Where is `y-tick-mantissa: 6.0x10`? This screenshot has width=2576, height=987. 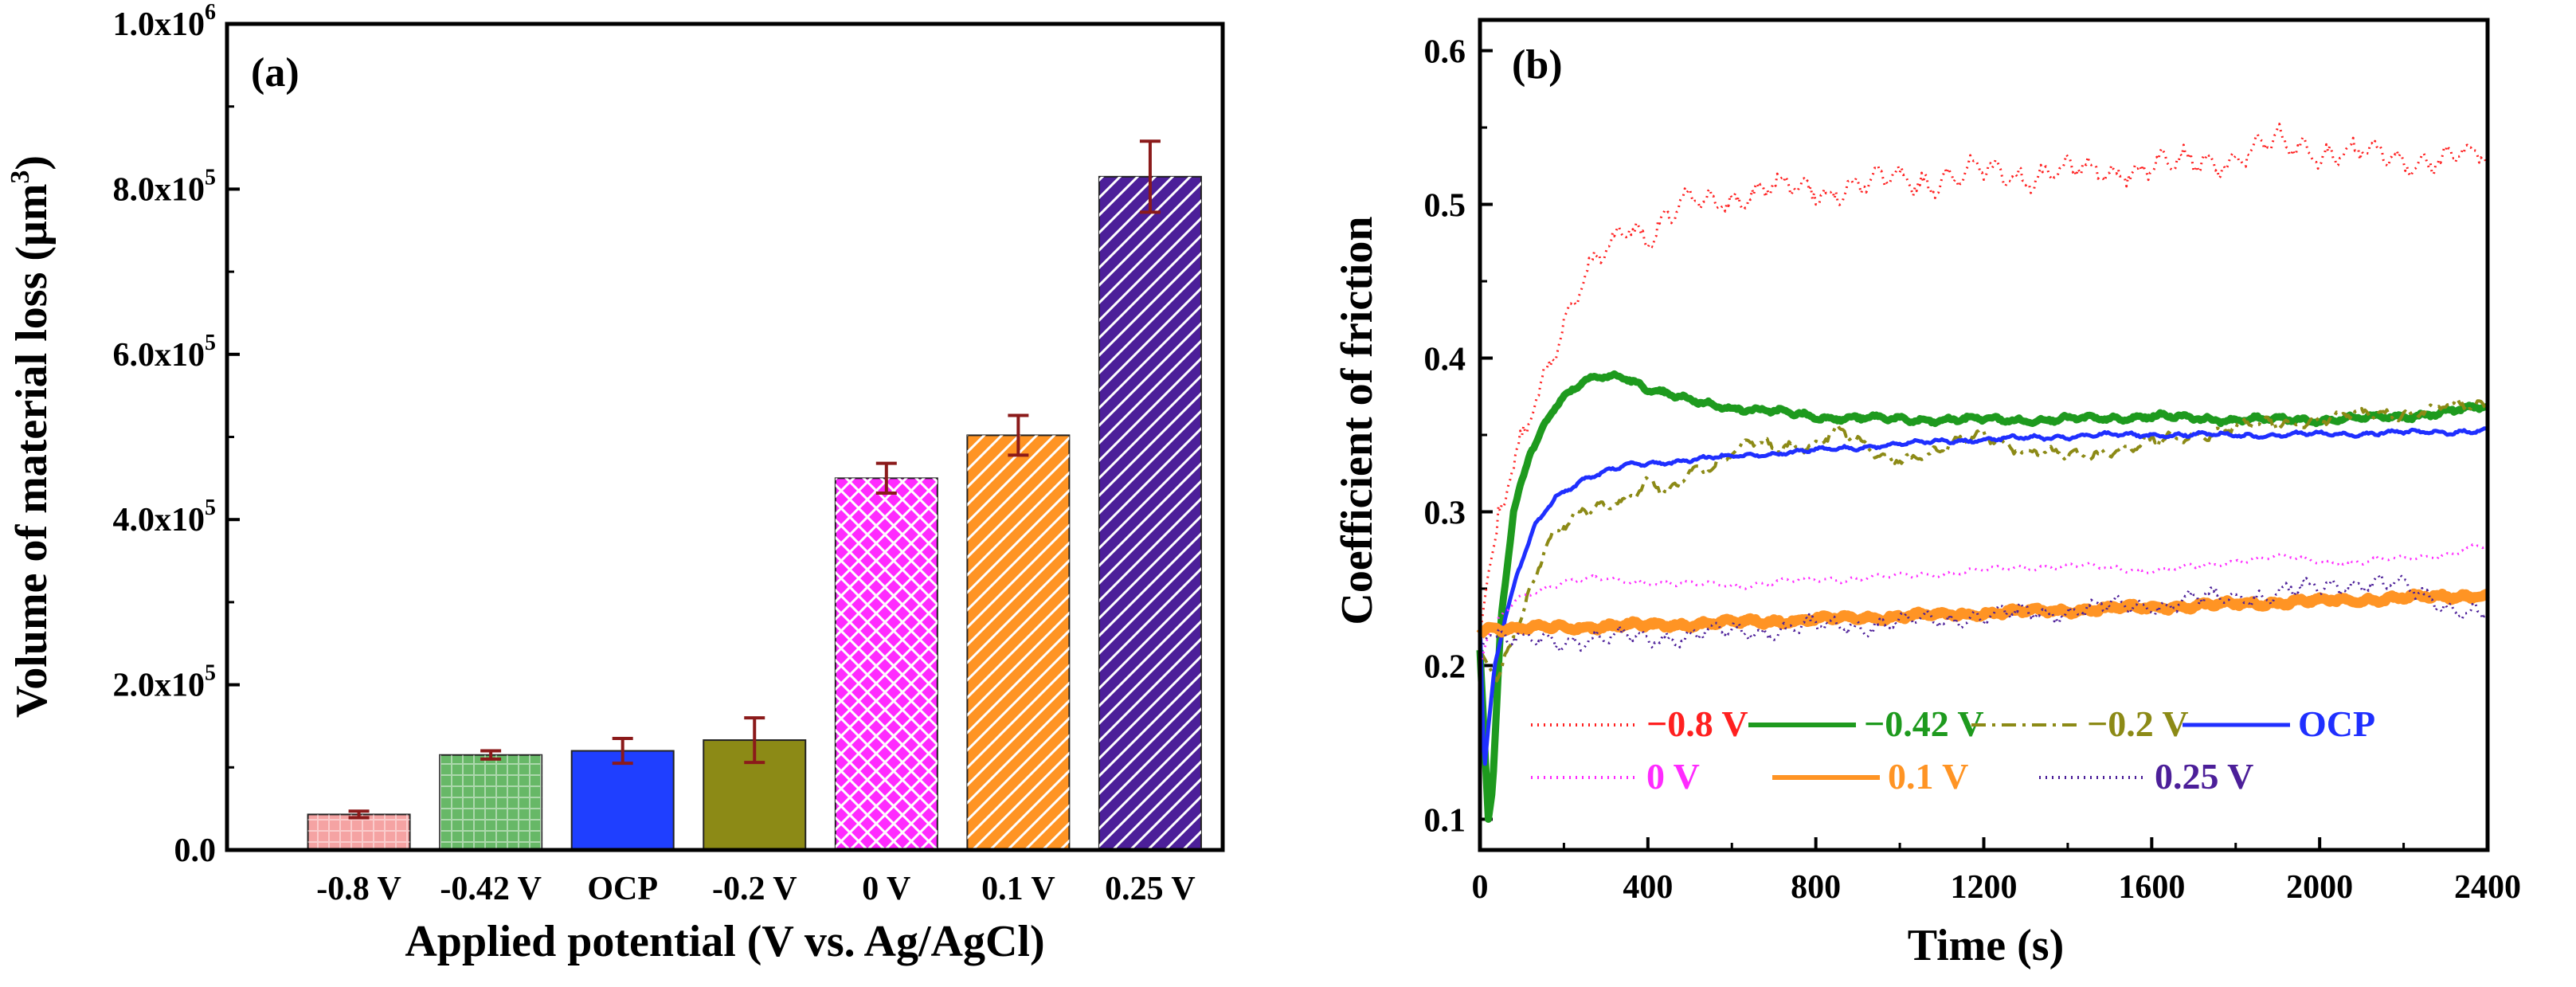
y-tick-mantissa: 6.0x10 is located at coordinates (159, 355).